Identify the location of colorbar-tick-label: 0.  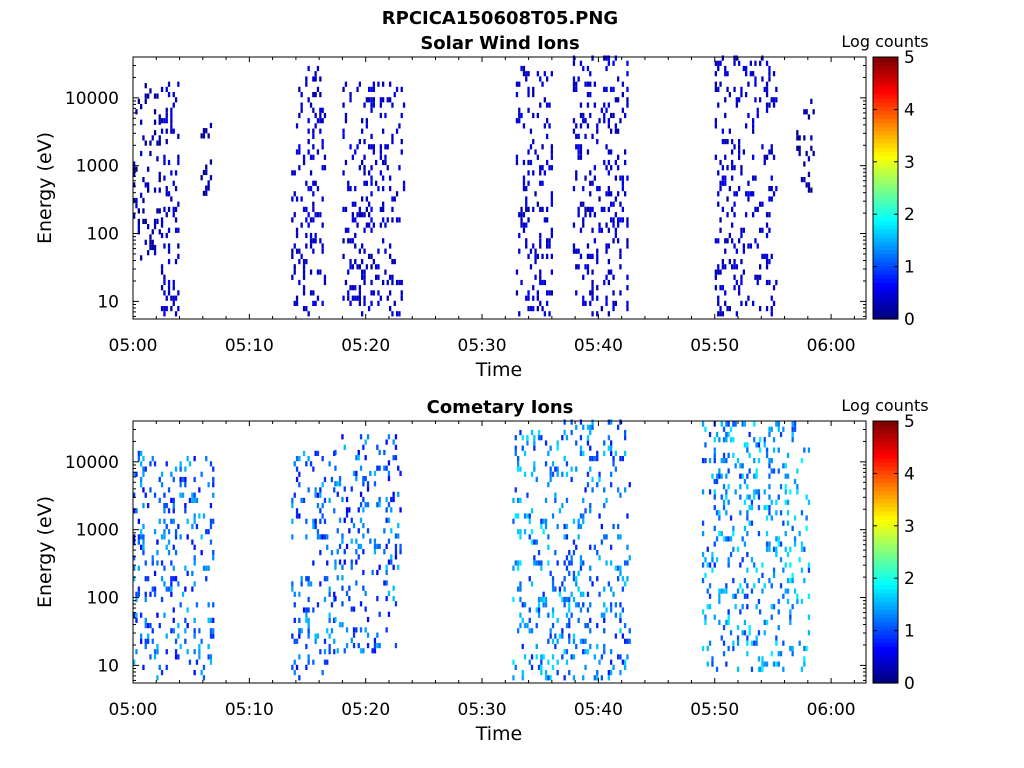
(909, 320).